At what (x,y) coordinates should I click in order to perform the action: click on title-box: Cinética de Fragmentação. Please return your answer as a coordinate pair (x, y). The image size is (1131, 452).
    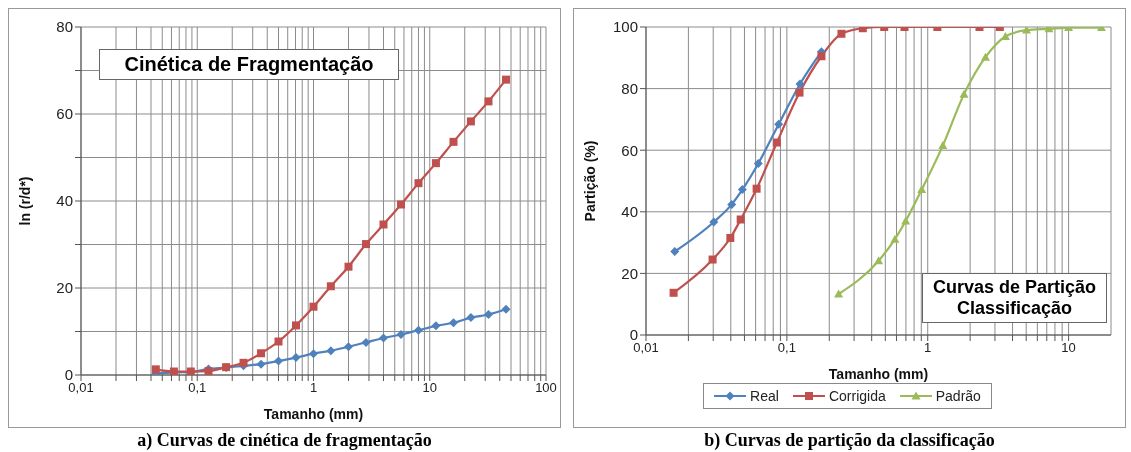
    Looking at the image, I should click on (249, 64).